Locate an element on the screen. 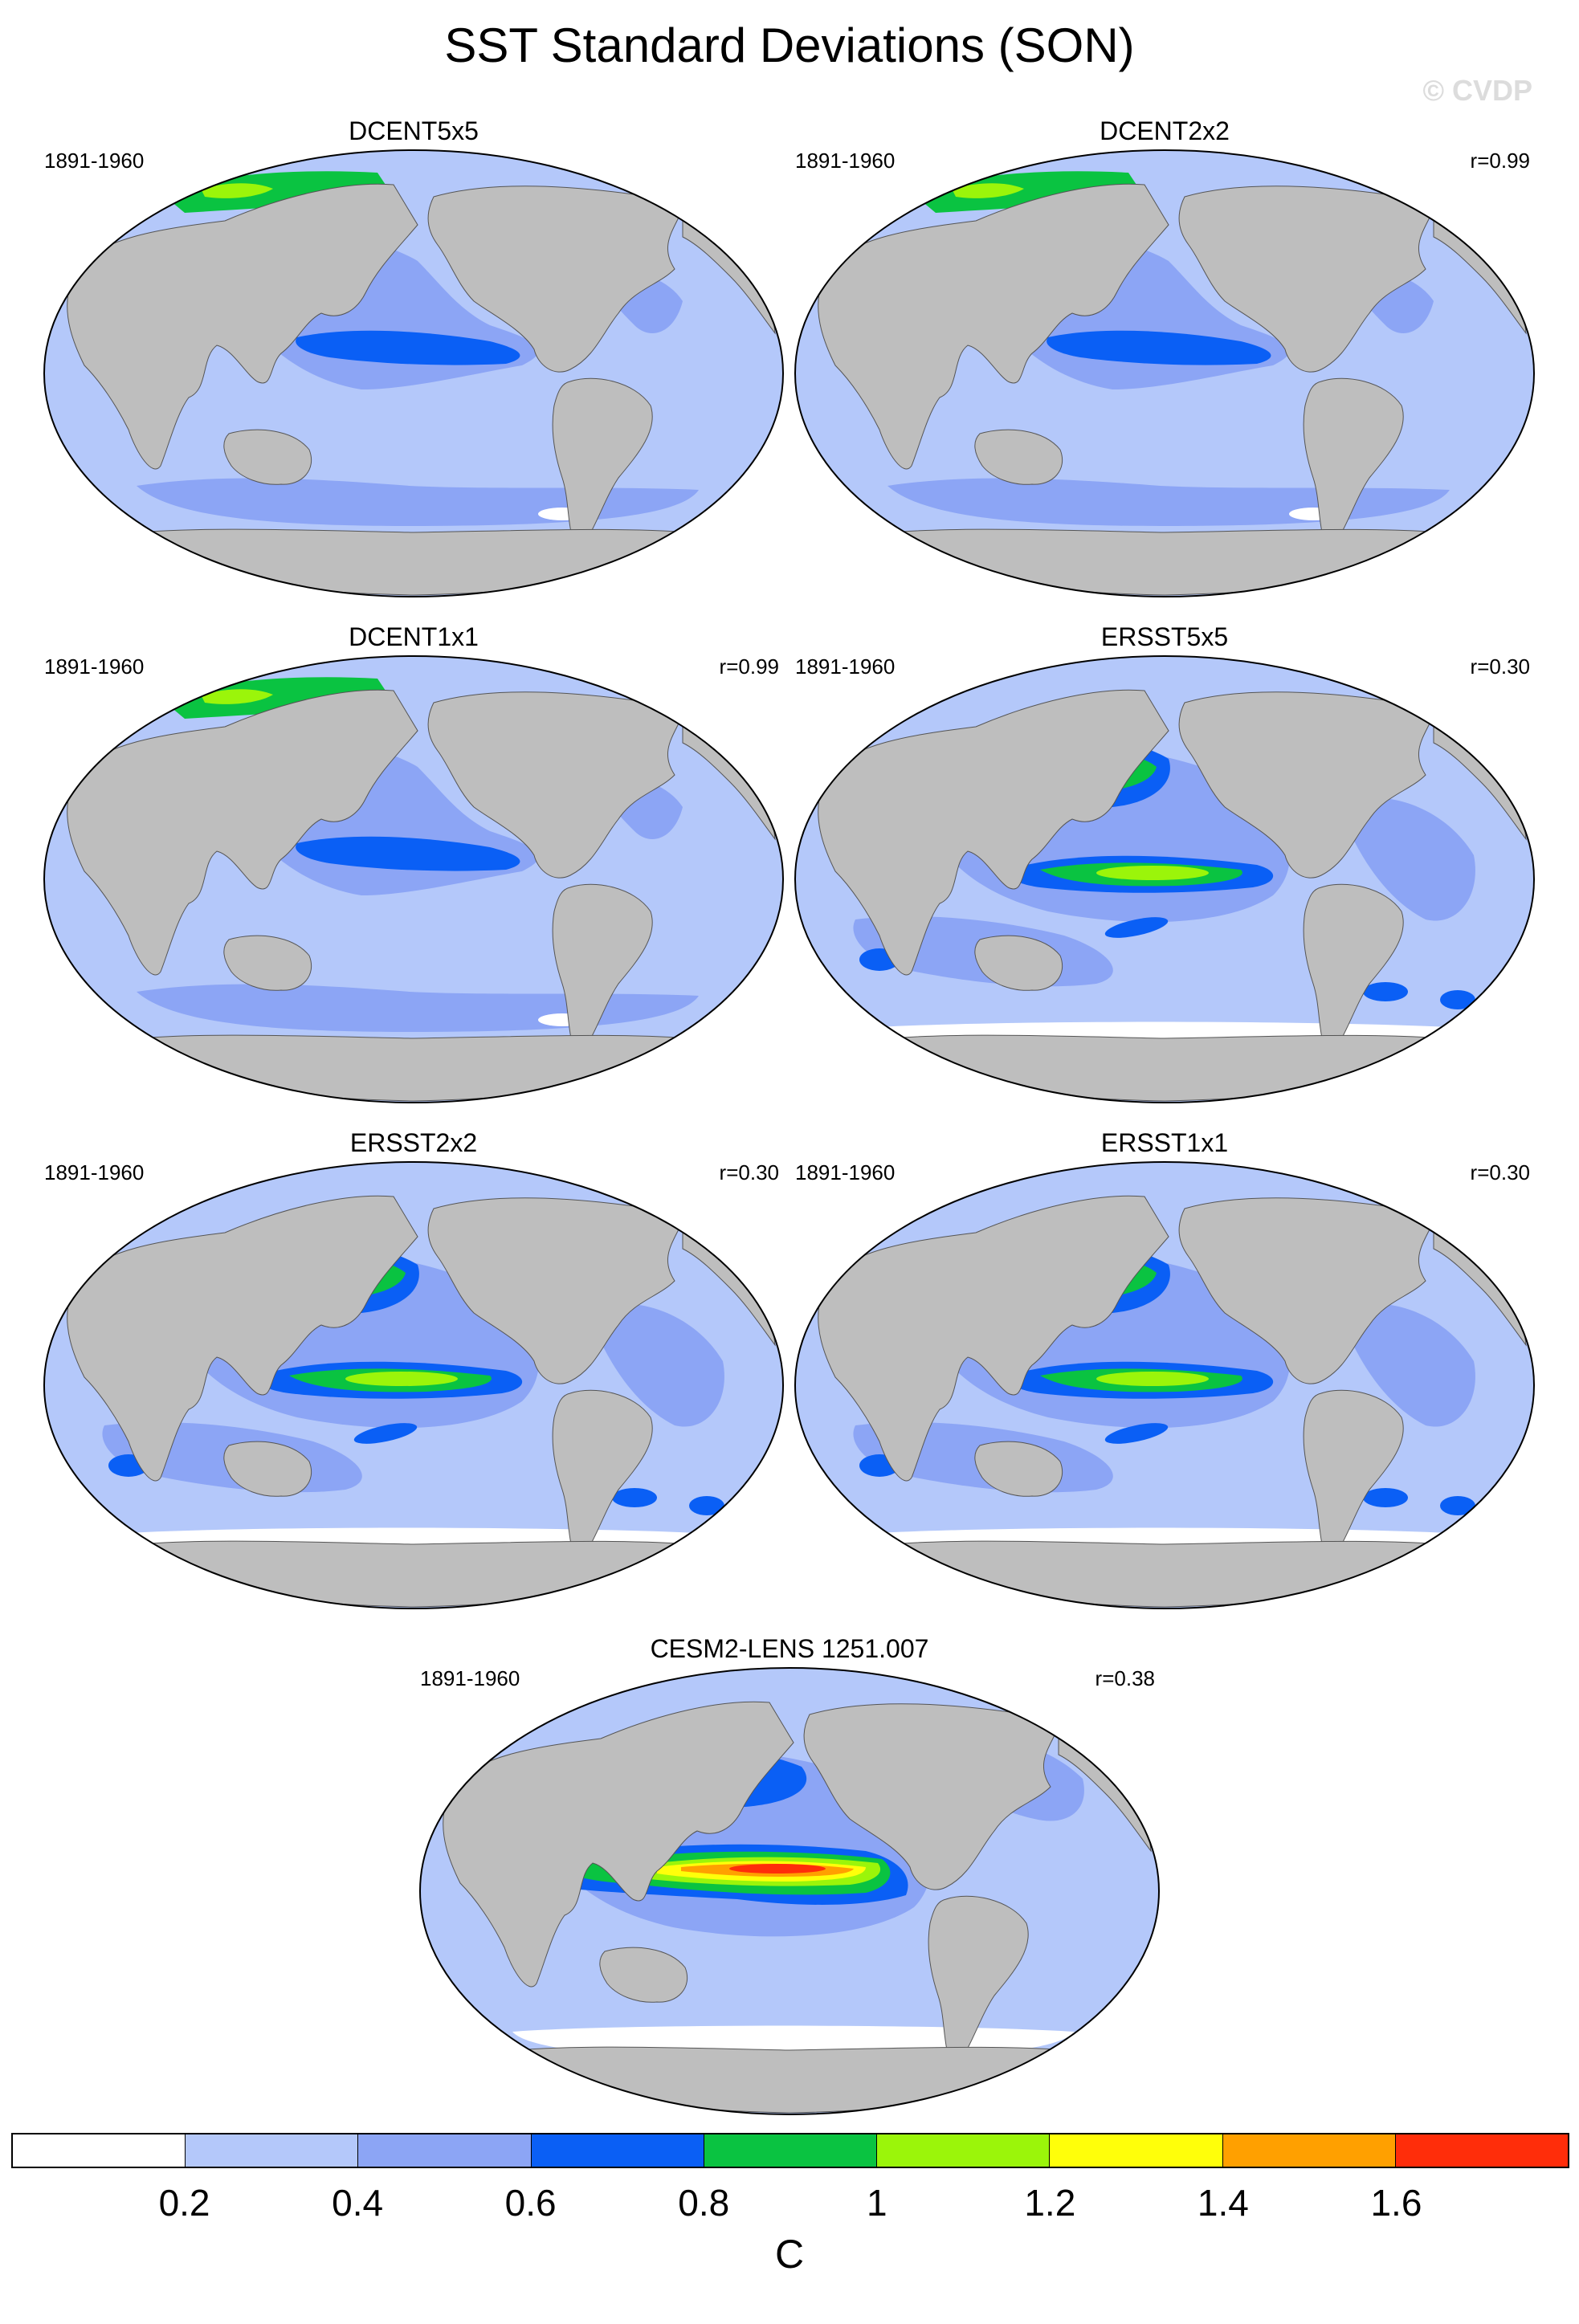 Image resolution: width=1579 pixels, height=2324 pixels. watermark: © CVDP is located at coordinates (1477, 91).